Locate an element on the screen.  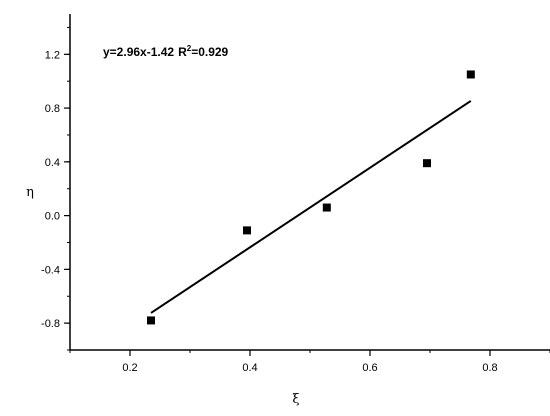
y-tick-label: 0.8 is located at coordinates (52, 109).